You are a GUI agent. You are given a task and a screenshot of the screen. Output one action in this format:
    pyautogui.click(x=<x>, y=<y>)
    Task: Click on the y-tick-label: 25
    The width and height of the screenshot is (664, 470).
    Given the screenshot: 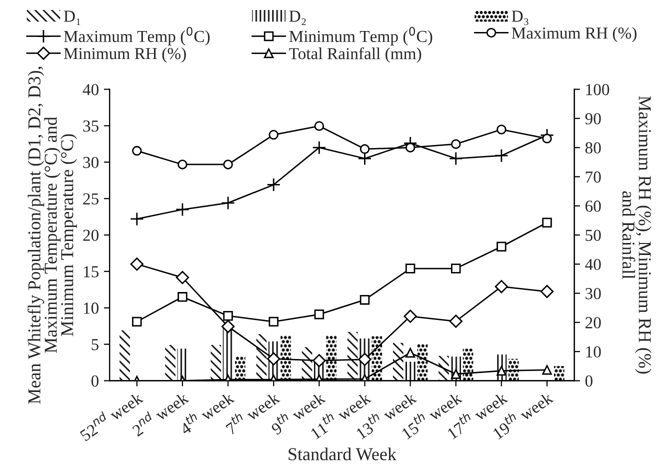 What is the action you would take?
    pyautogui.click(x=90, y=199)
    